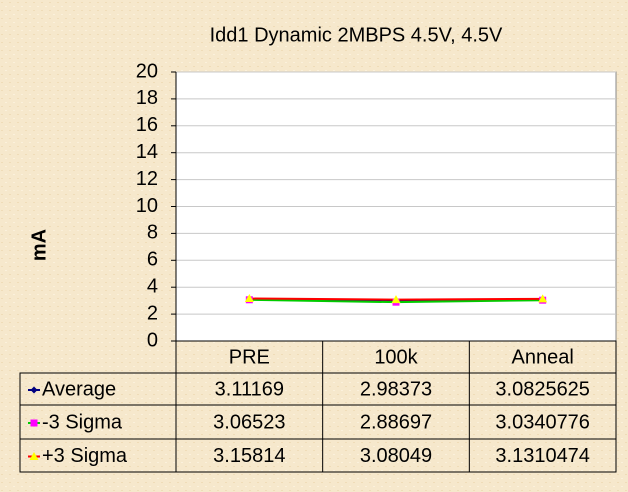 This screenshot has height=492, width=628. Describe the element at coordinates (152, 286) in the screenshot. I see `y-tick-label: 4` at that location.